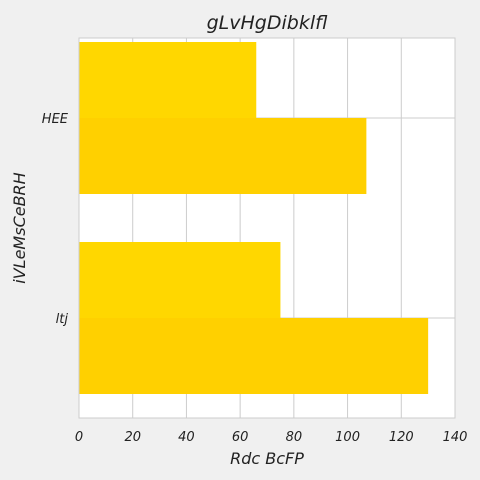 The height and width of the screenshot is (480, 480). Describe the element at coordinates (186, 437) in the screenshot. I see `x-tick-label: 40` at that location.